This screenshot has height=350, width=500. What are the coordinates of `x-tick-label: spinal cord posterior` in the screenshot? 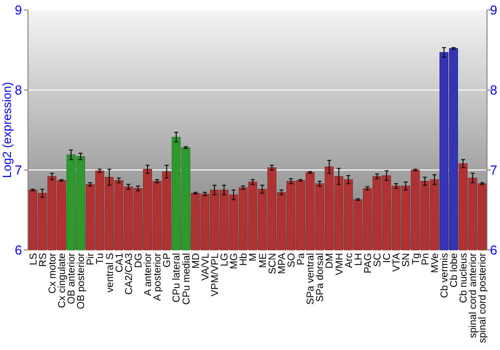 It's located at (483, 298).